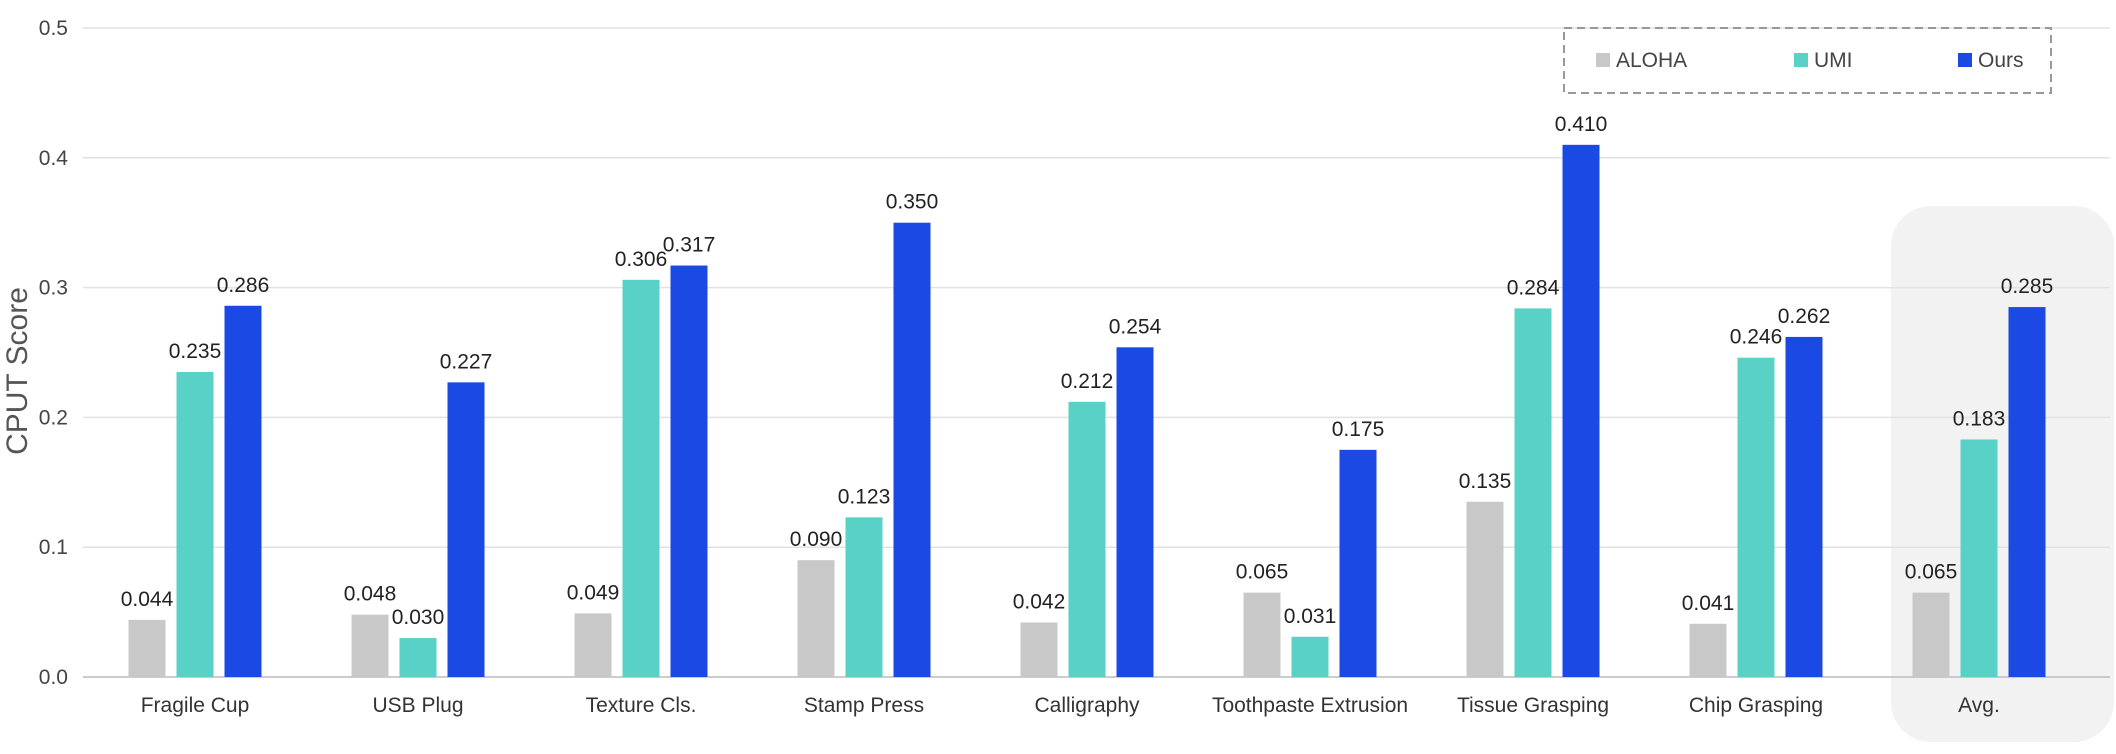 The height and width of the screenshot is (754, 2116). I want to click on x-category-label: Stamp Press, so click(864, 705).